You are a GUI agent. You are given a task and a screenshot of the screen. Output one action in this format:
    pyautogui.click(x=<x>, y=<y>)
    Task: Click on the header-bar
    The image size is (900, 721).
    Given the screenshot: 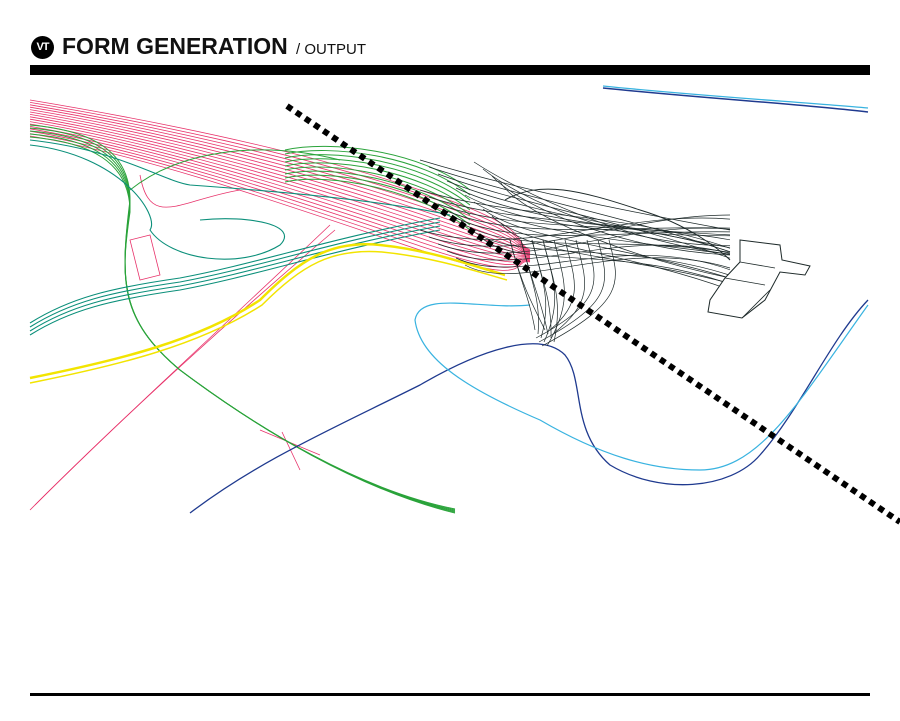 What is the action you would take?
    pyautogui.click(x=450, y=70)
    